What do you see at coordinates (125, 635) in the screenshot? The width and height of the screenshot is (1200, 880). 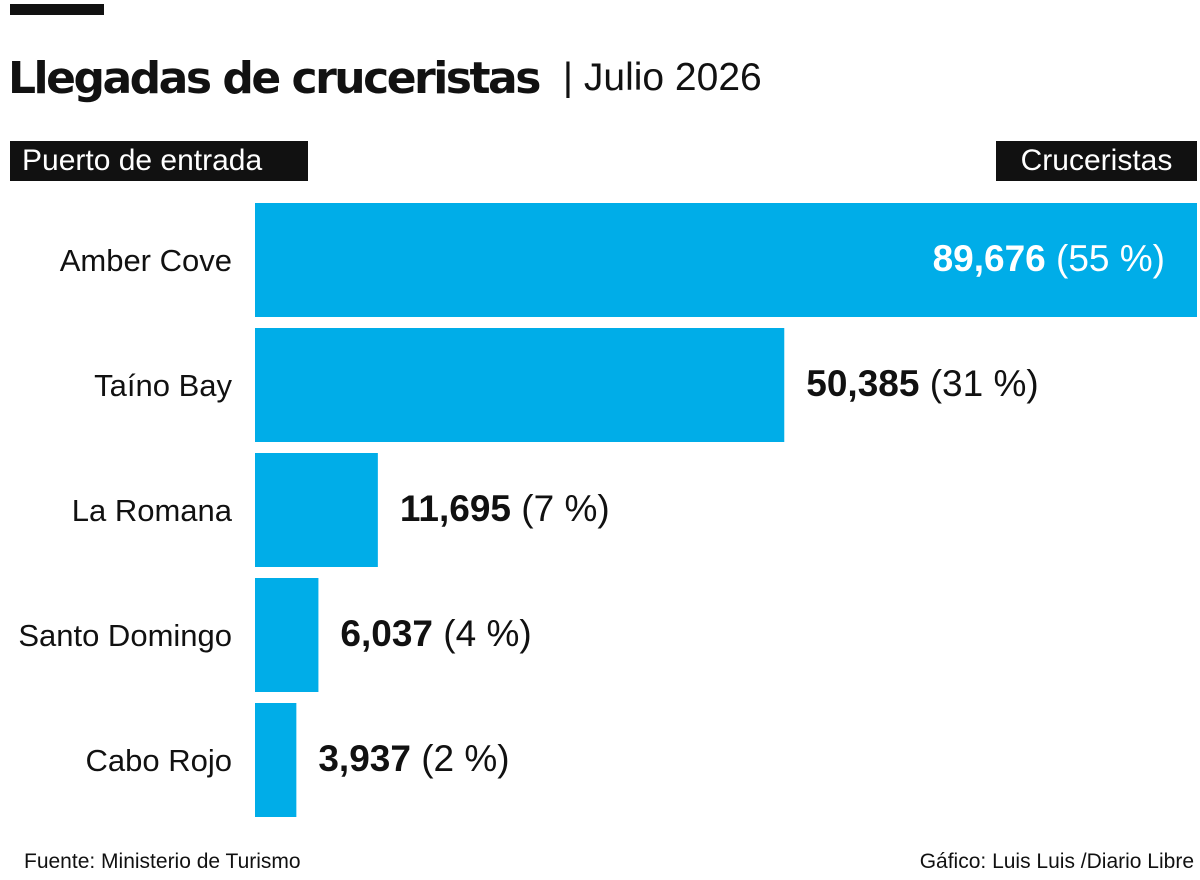 I see `category-label: Santo Domingo` at bounding box center [125, 635].